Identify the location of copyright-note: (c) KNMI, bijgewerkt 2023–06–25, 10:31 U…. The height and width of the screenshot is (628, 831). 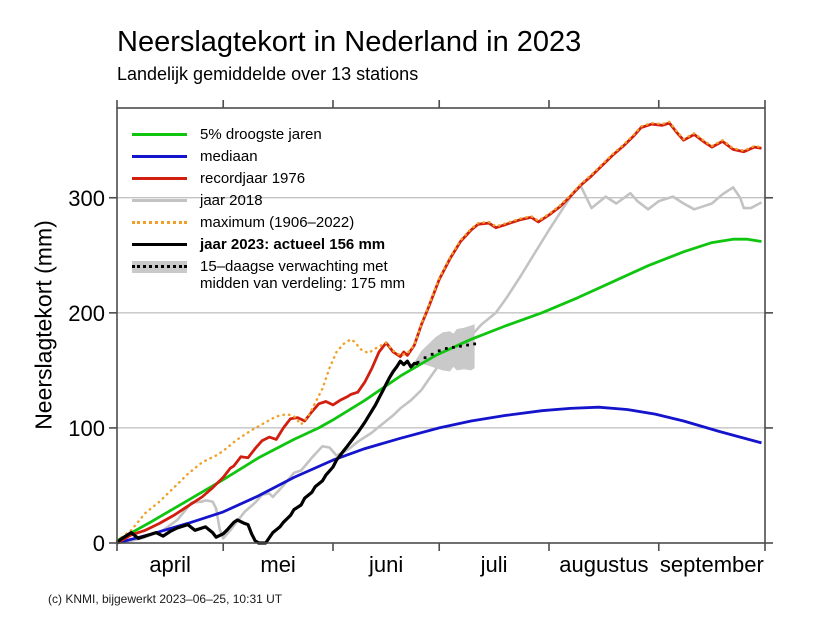
(165, 599).